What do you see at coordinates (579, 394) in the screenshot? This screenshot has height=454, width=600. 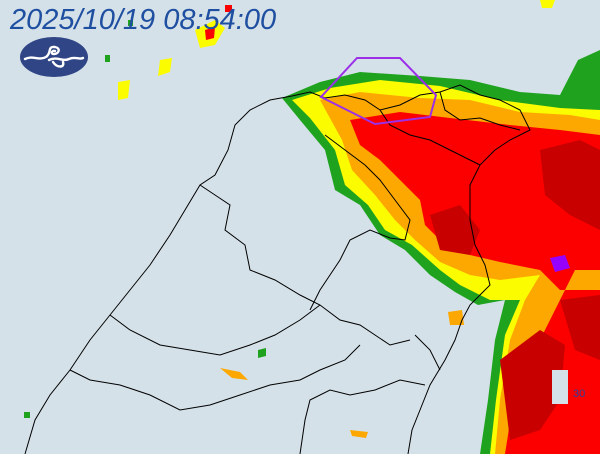 I see `map-label: 30` at bounding box center [579, 394].